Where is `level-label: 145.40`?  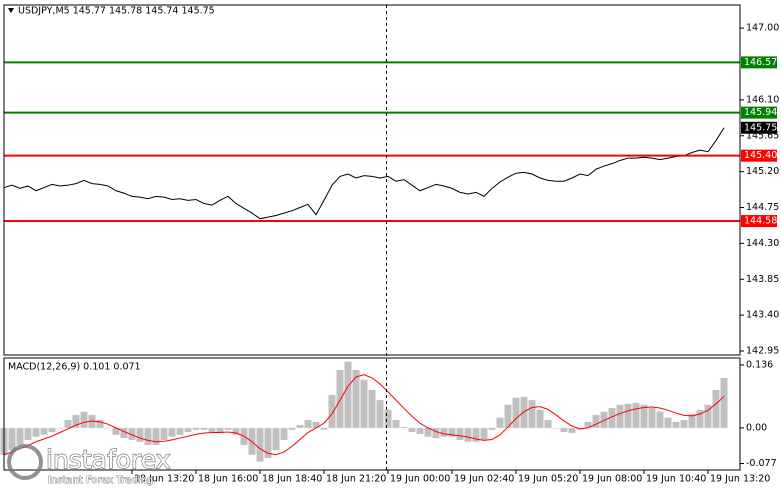
level-label: 145.40 is located at coordinates (760, 155).